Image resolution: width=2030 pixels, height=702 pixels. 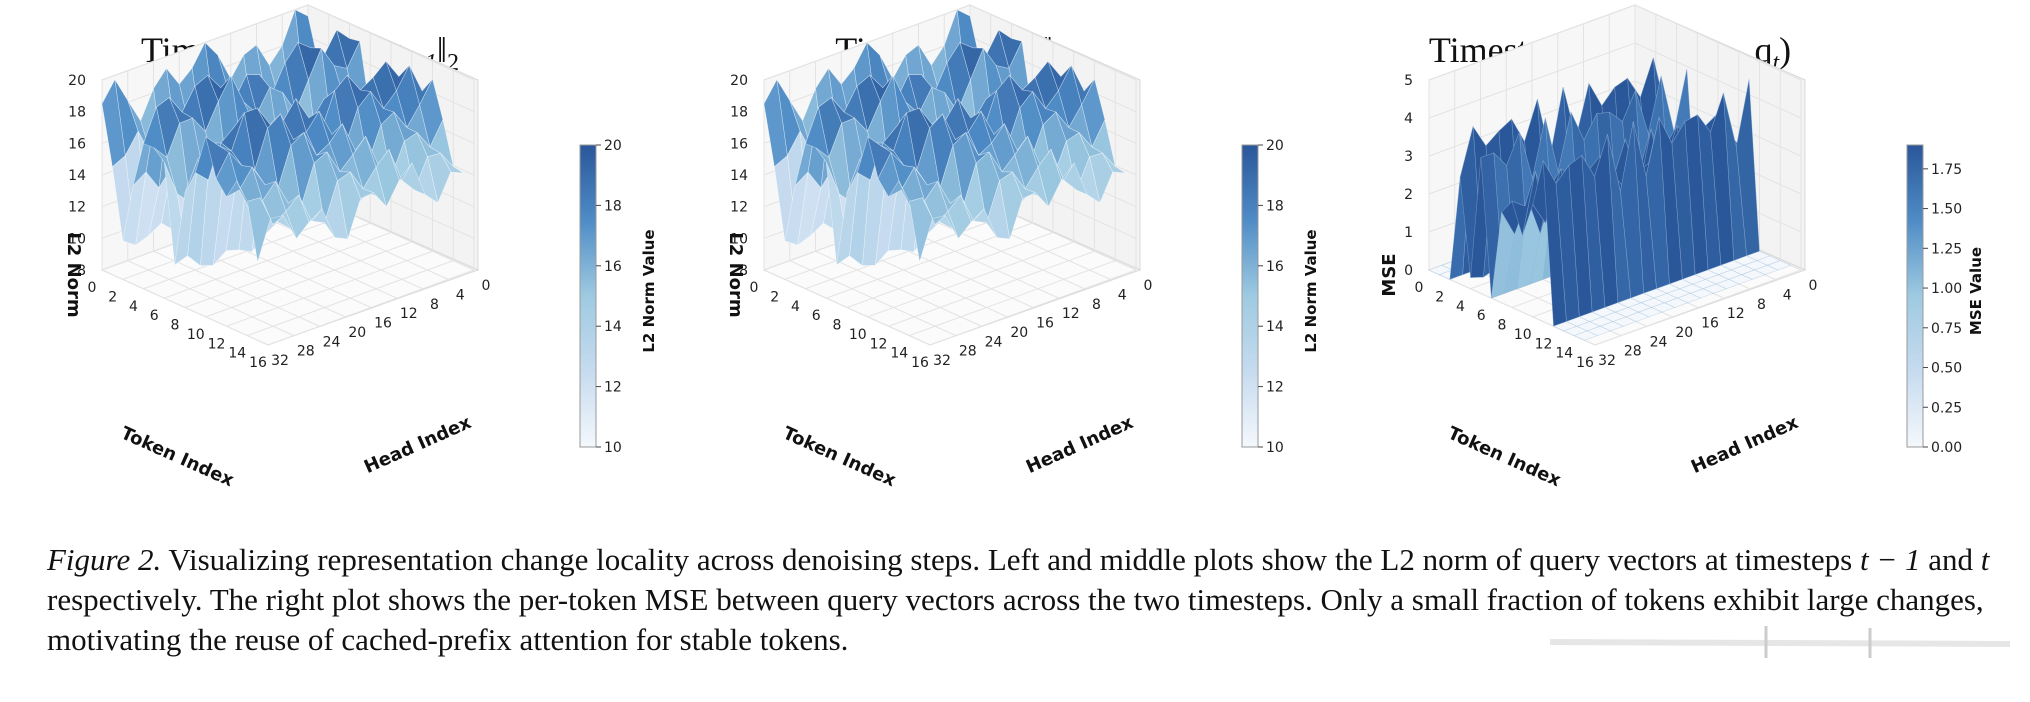 What do you see at coordinates (1776, 63) in the screenshot?
I see `title-subscript-2: t` at bounding box center [1776, 63].